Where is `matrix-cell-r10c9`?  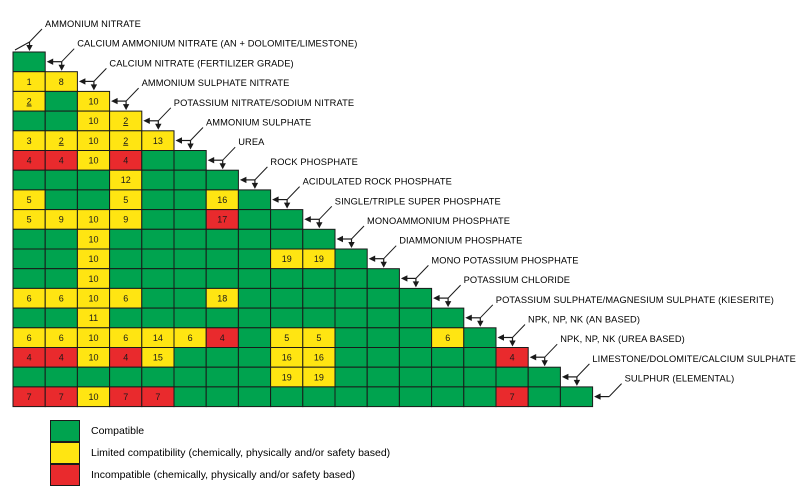 matrix-cell-r10c9 is located at coordinates (287, 239).